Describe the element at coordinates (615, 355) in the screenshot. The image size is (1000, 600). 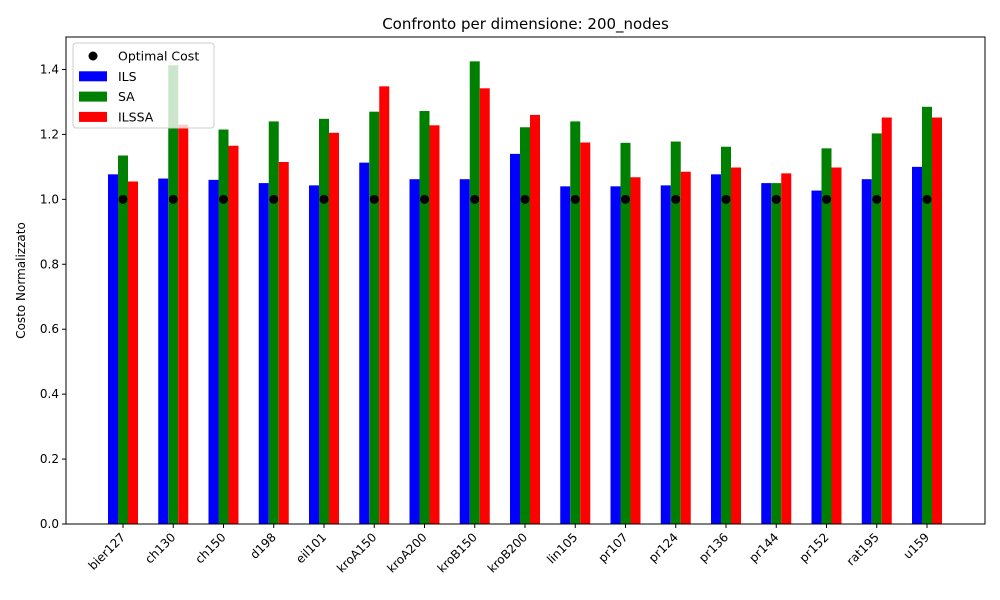
I see `bar-ils-pr107` at that location.